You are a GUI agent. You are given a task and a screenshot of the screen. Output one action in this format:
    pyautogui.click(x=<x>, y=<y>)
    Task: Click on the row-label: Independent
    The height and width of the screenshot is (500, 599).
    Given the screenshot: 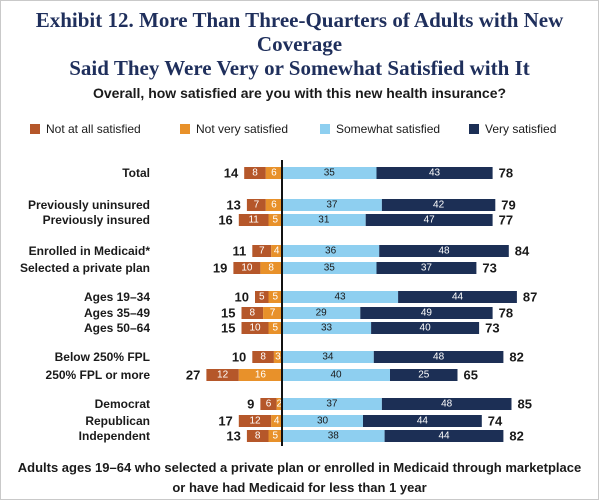 What is the action you would take?
    pyautogui.click(x=114, y=436)
    